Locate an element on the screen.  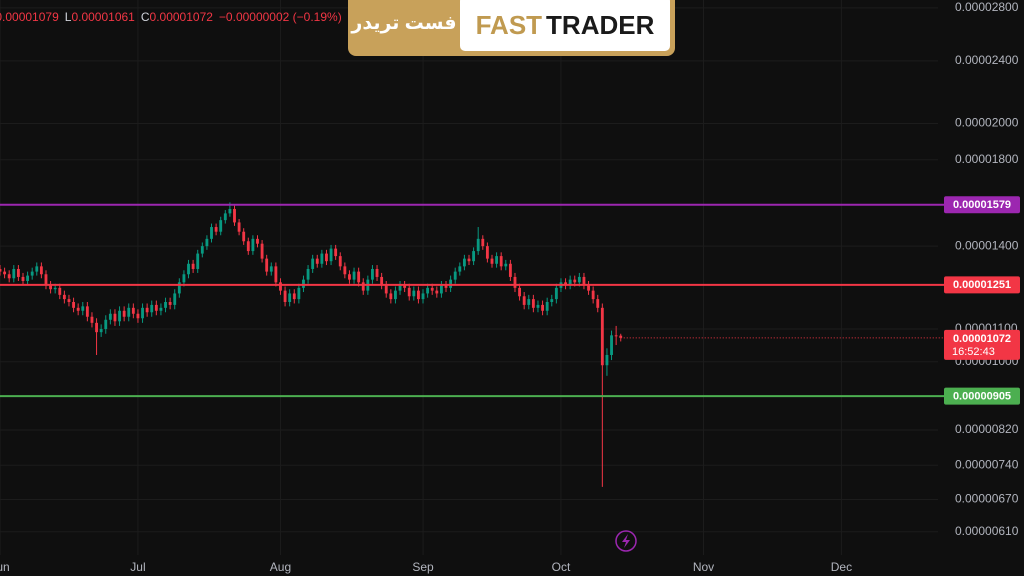
x-tick-label: Dec is located at coordinates (841, 567).